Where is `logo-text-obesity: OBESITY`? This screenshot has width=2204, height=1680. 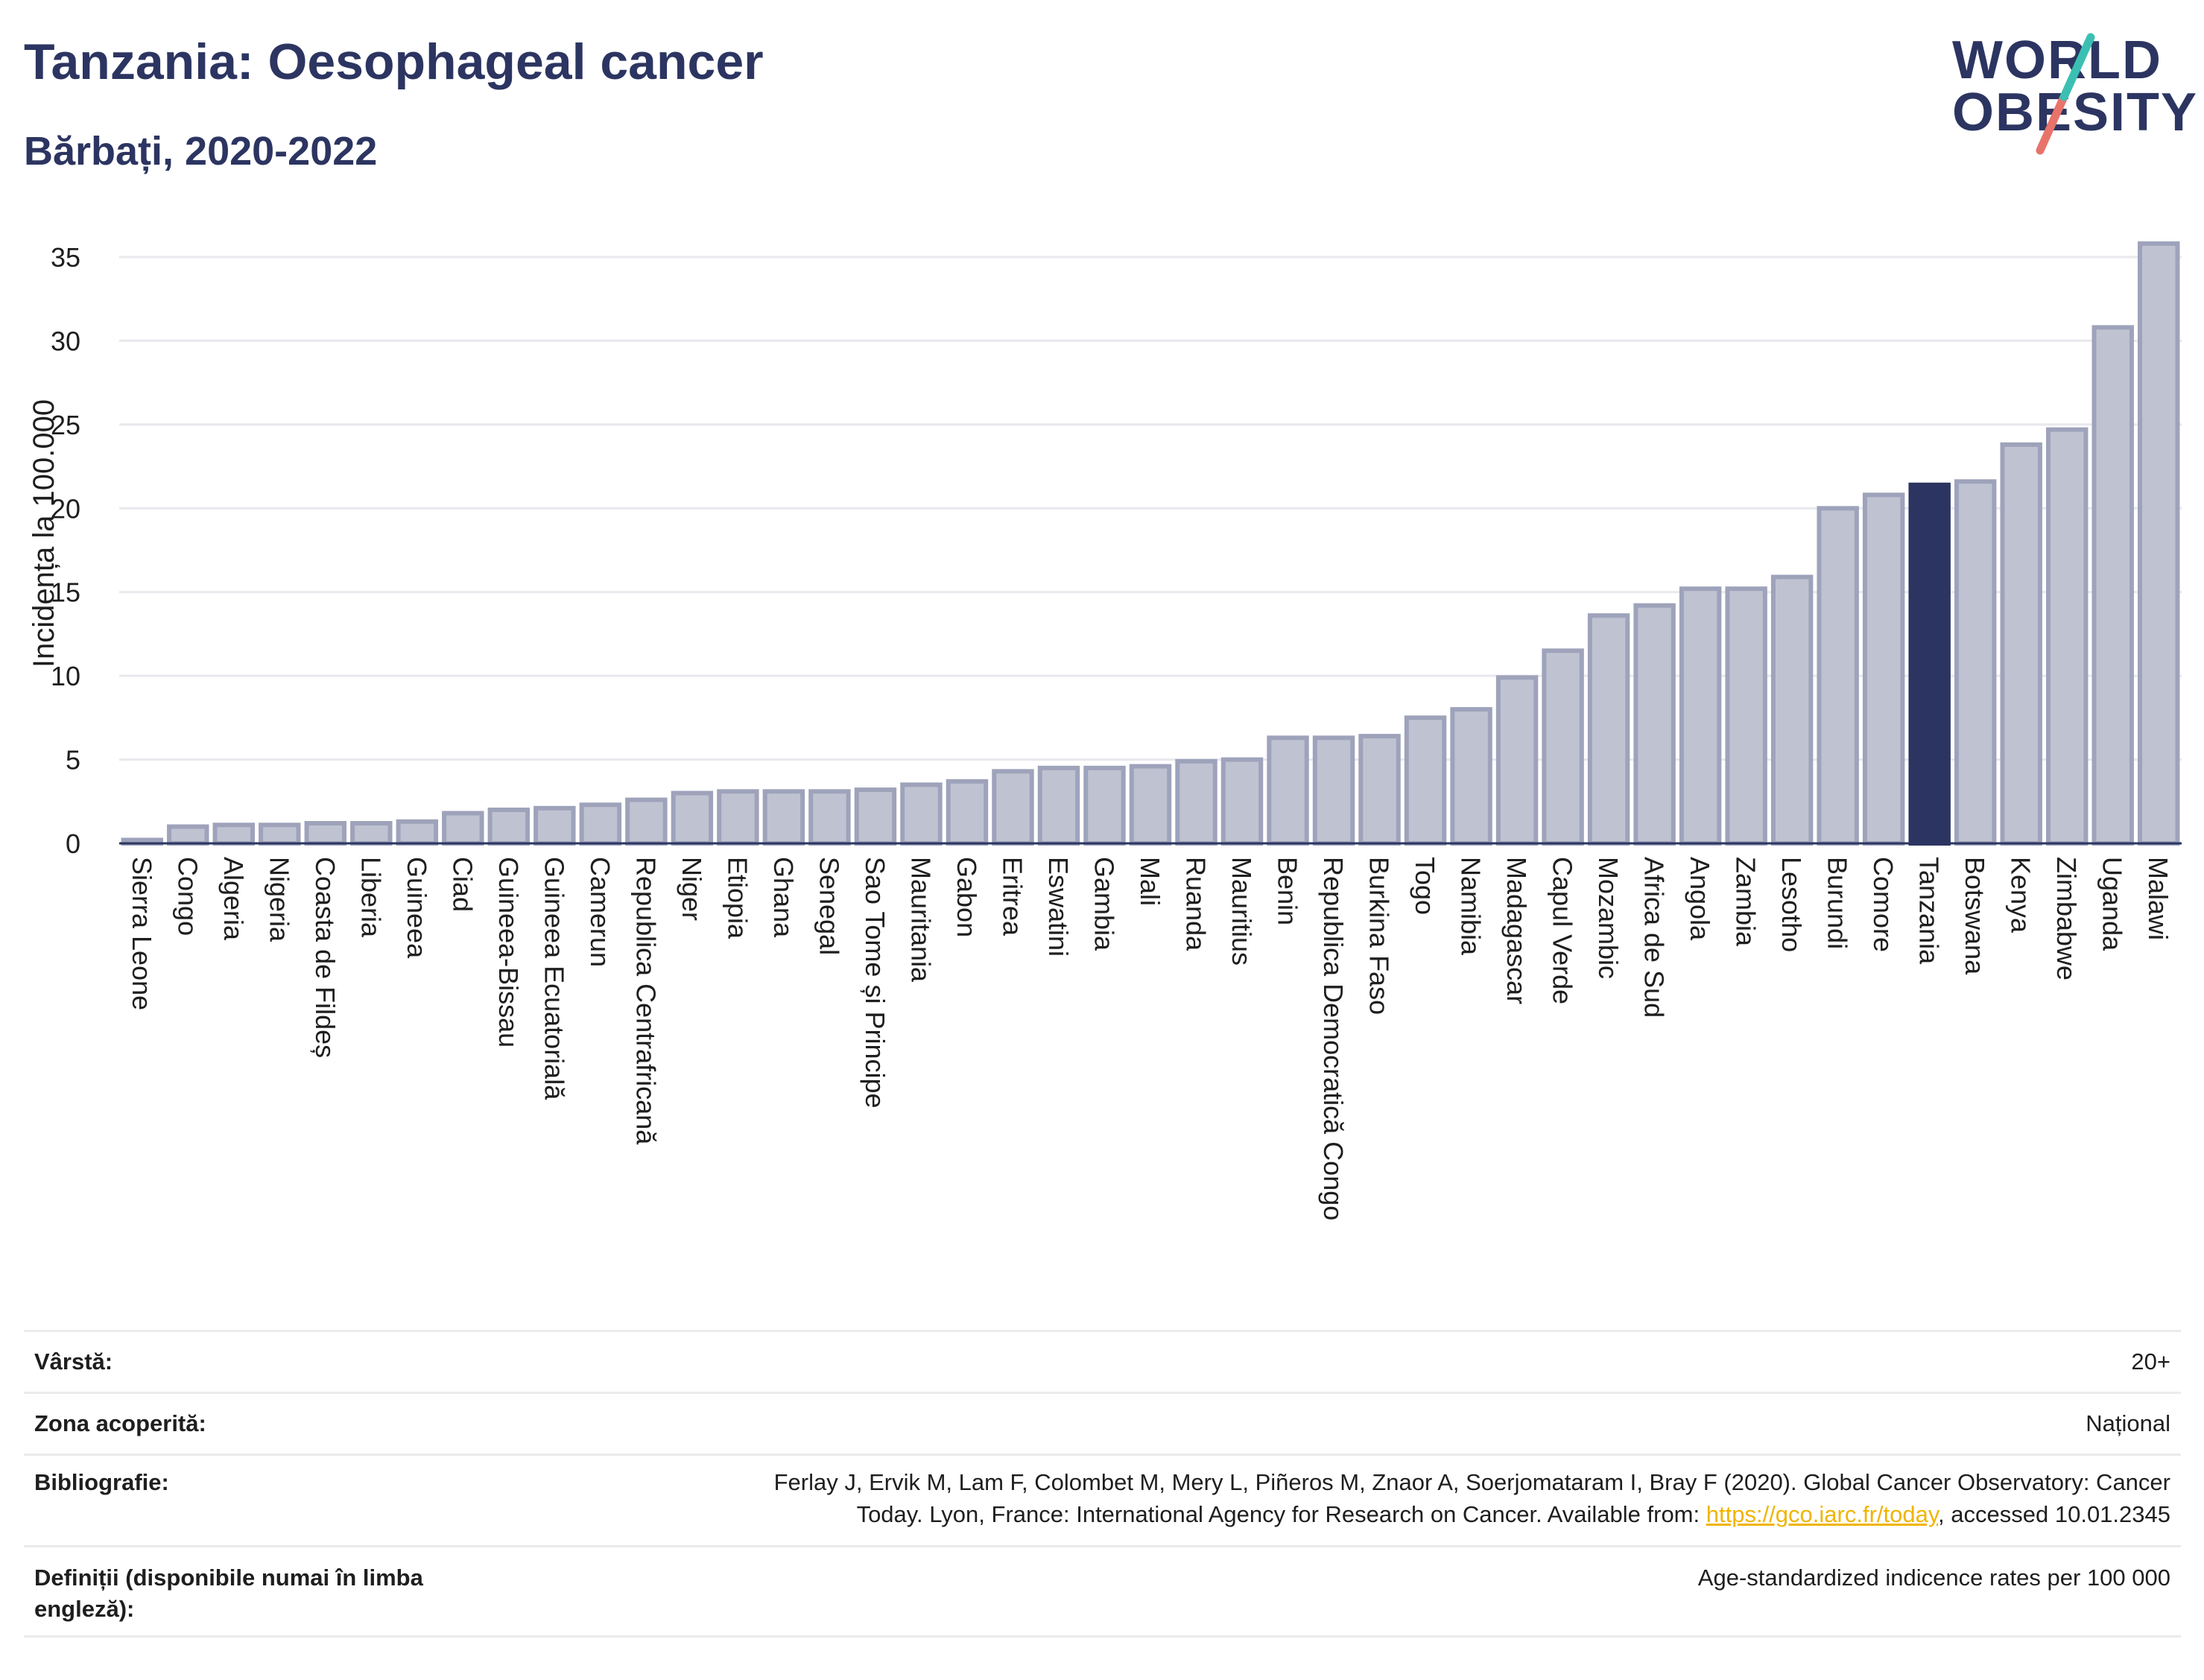 logo-text-obesity: OBESITY is located at coordinates (2075, 112).